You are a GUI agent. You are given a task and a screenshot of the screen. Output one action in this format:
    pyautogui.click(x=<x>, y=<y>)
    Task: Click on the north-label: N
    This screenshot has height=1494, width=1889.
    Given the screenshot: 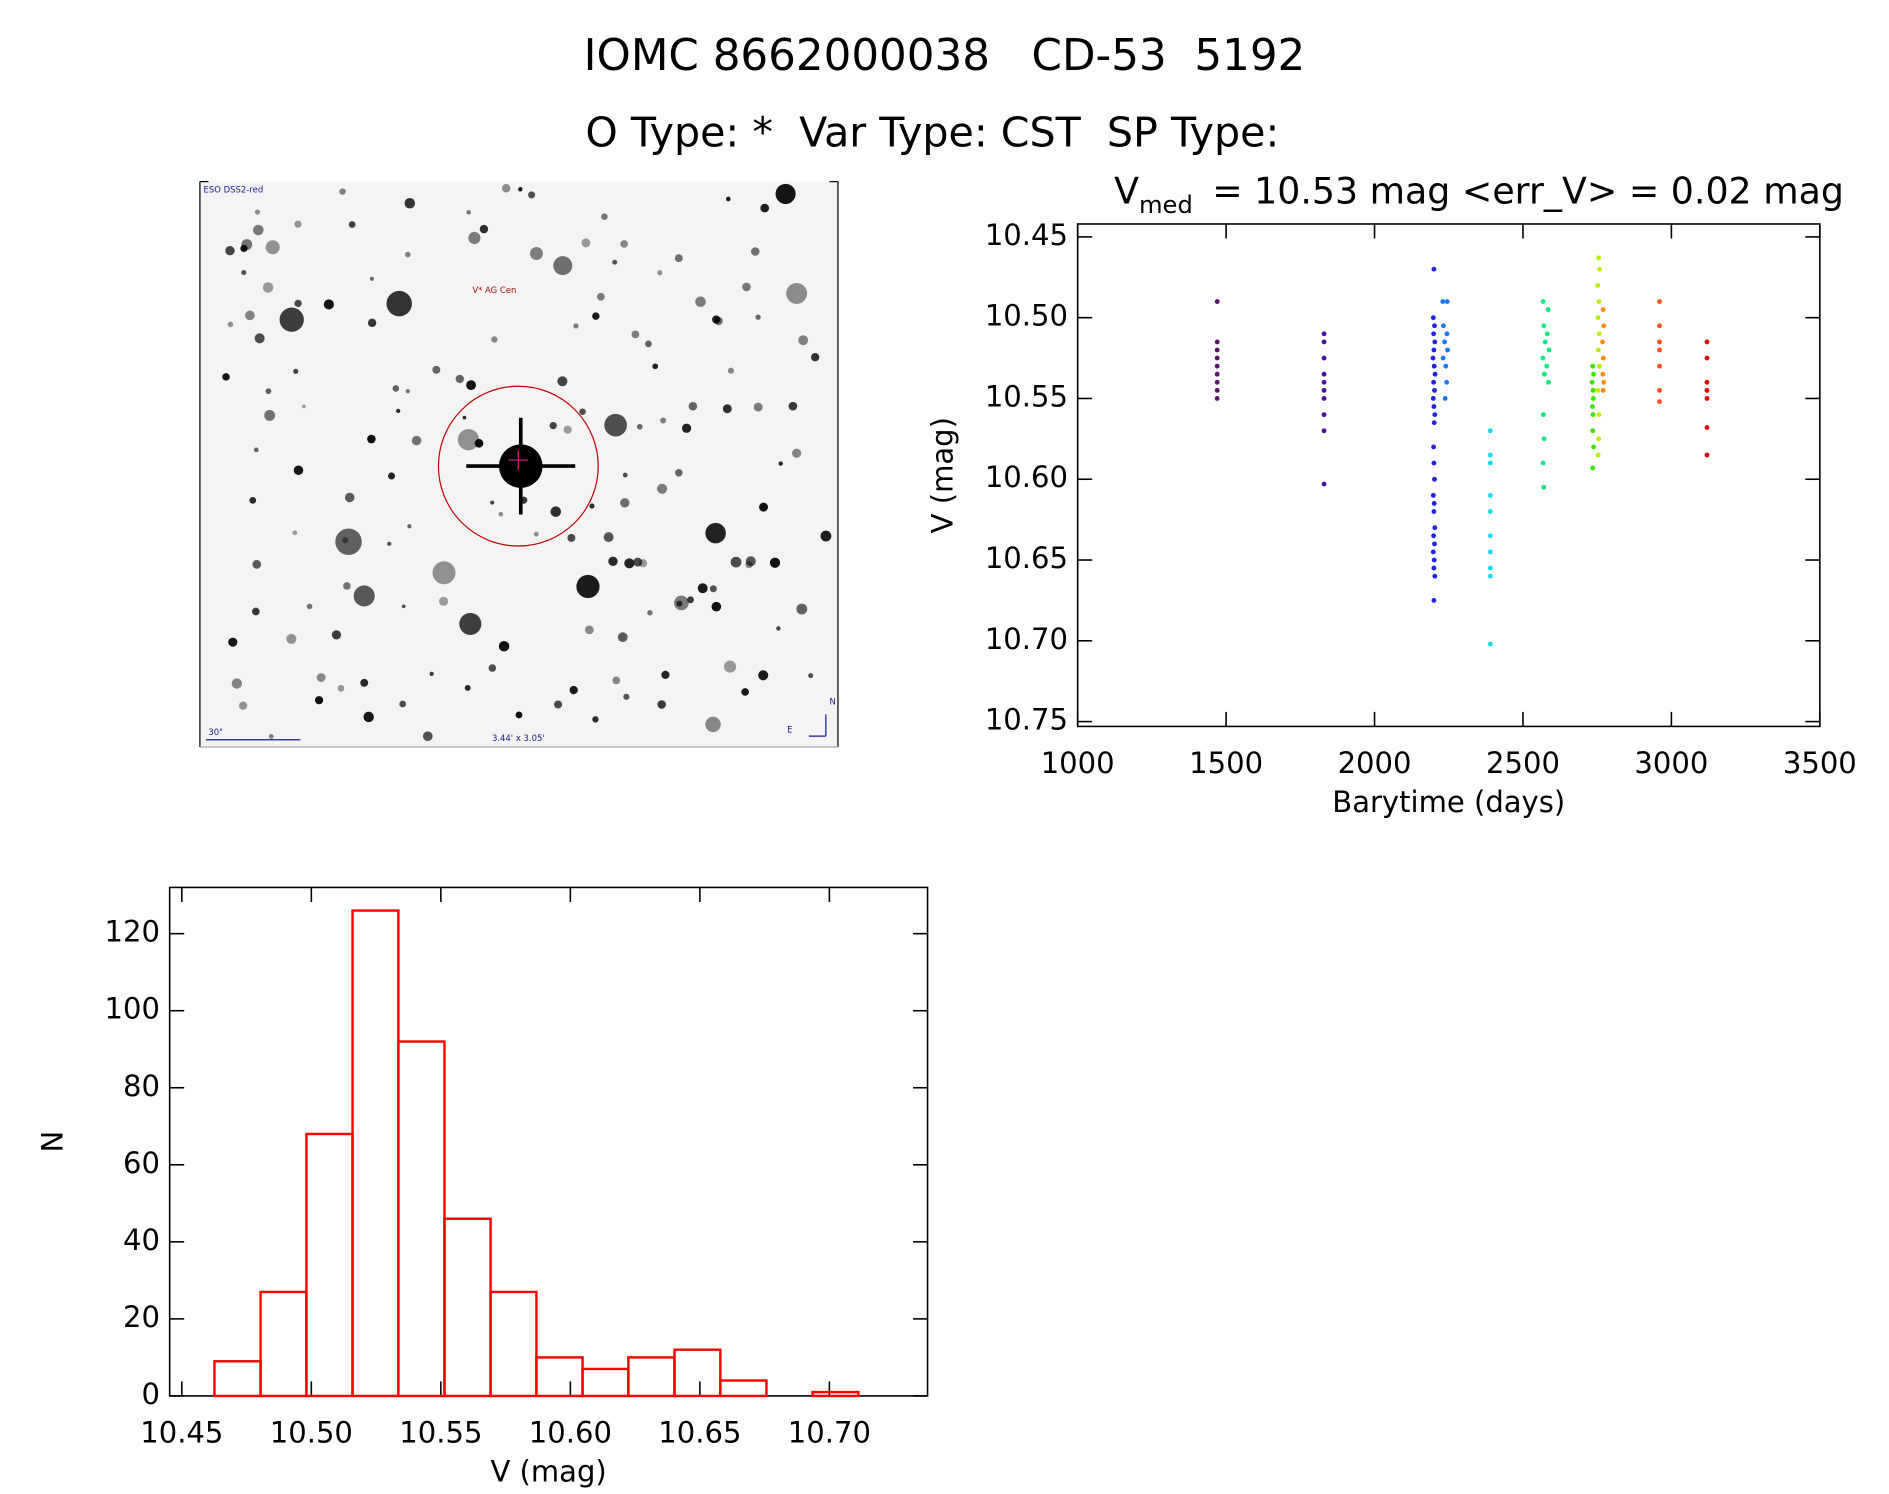 What is the action you would take?
    pyautogui.click(x=832, y=702)
    